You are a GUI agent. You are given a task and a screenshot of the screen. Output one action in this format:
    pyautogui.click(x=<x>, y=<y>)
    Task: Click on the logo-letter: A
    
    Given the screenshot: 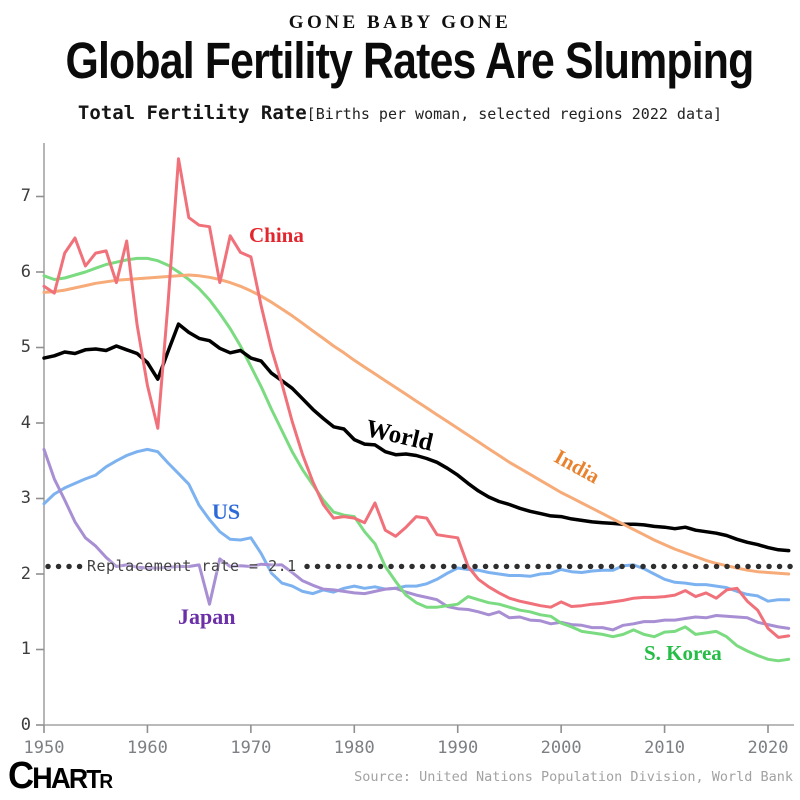 What is the action you would take?
    pyautogui.click(x=60, y=779)
    